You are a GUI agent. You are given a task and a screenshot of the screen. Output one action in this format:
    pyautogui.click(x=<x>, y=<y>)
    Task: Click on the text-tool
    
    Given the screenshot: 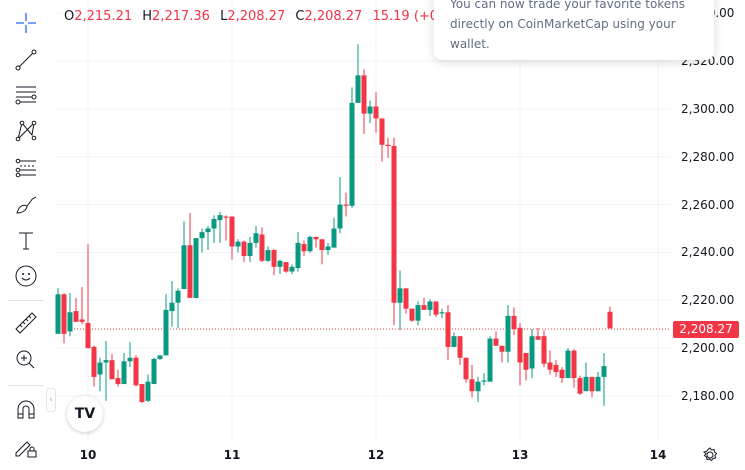 What is the action you would take?
    pyautogui.click(x=26, y=241)
    